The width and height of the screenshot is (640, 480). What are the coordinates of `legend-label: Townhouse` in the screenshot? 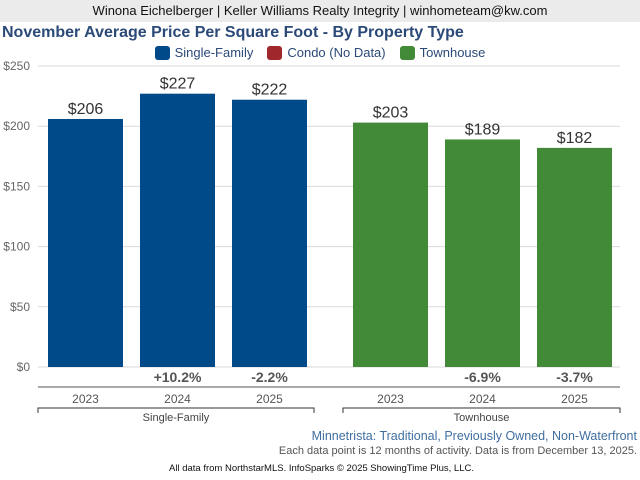 It's located at (452, 52).